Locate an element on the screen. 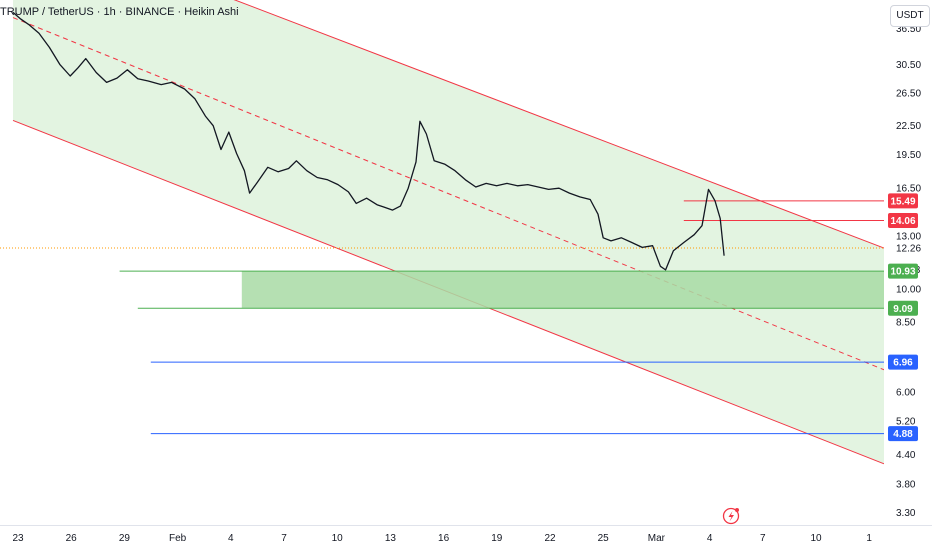  price-tag-6.96 is located at coordinates (903, 362).